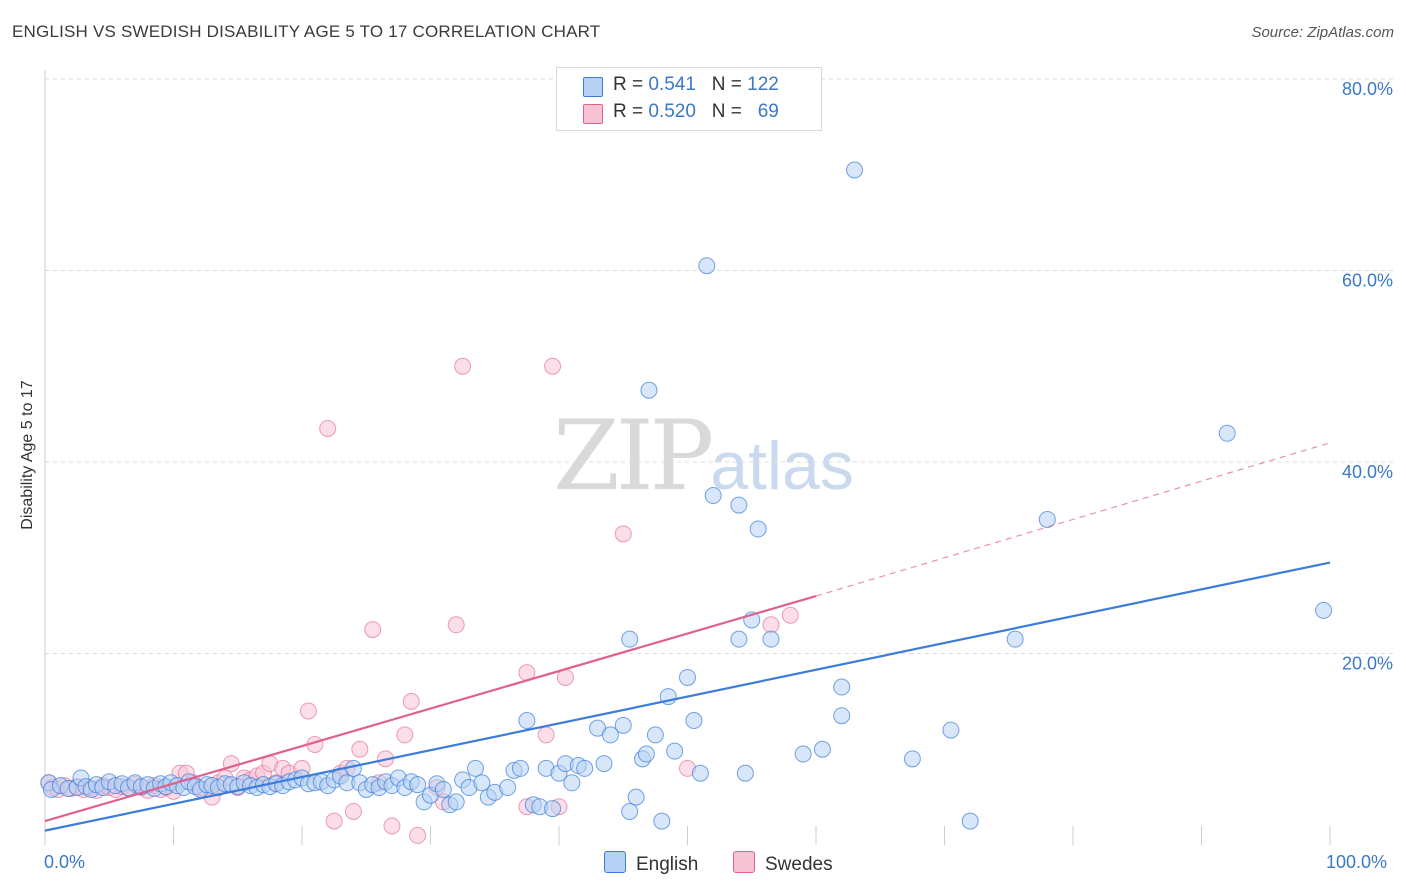  I want to click on swedes-n-label: N =, so click(729, 111).